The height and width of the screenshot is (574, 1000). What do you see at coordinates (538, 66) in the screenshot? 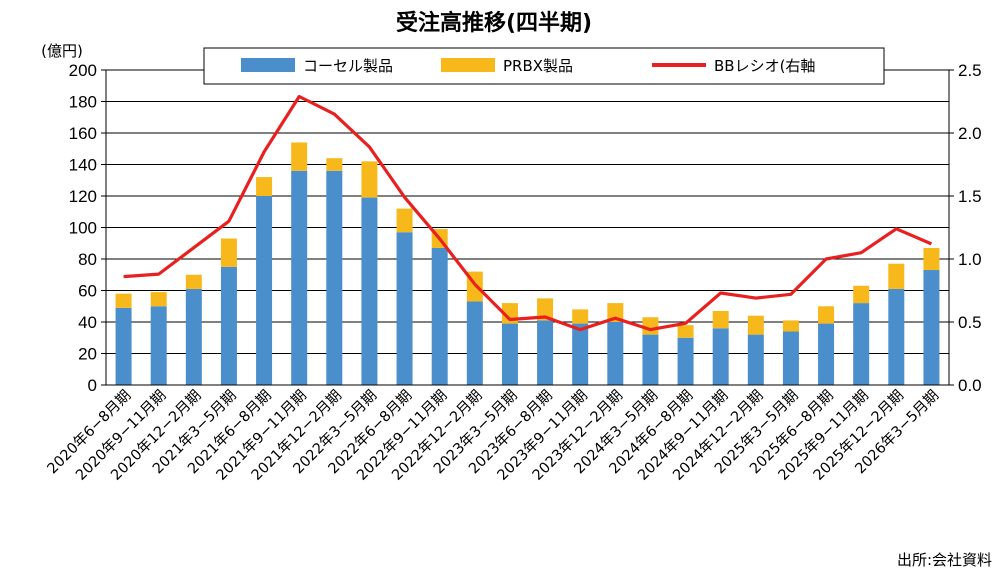
I see `legend-label-prbx: PRBX製品` at bounding box center [538, 66].